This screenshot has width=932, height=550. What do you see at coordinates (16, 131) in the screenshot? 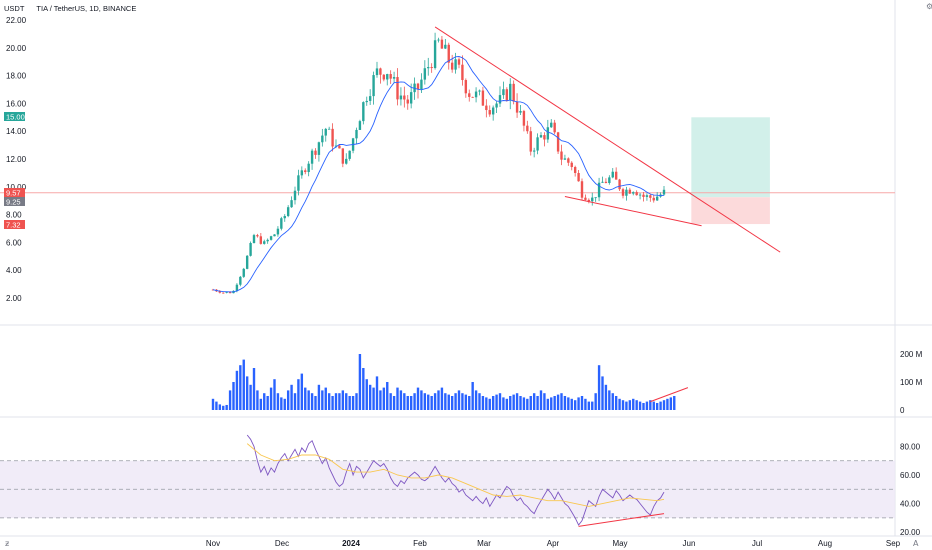
I see `price-tick-label: 14.00` at bounding box center [16, 131].